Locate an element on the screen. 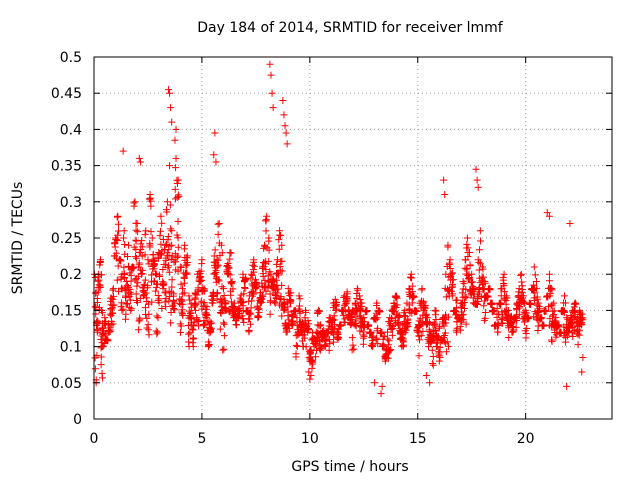 The width and height of the screenshot is (640, 480). y-tick-label: 0.35 is located at coordinates (66, 167).